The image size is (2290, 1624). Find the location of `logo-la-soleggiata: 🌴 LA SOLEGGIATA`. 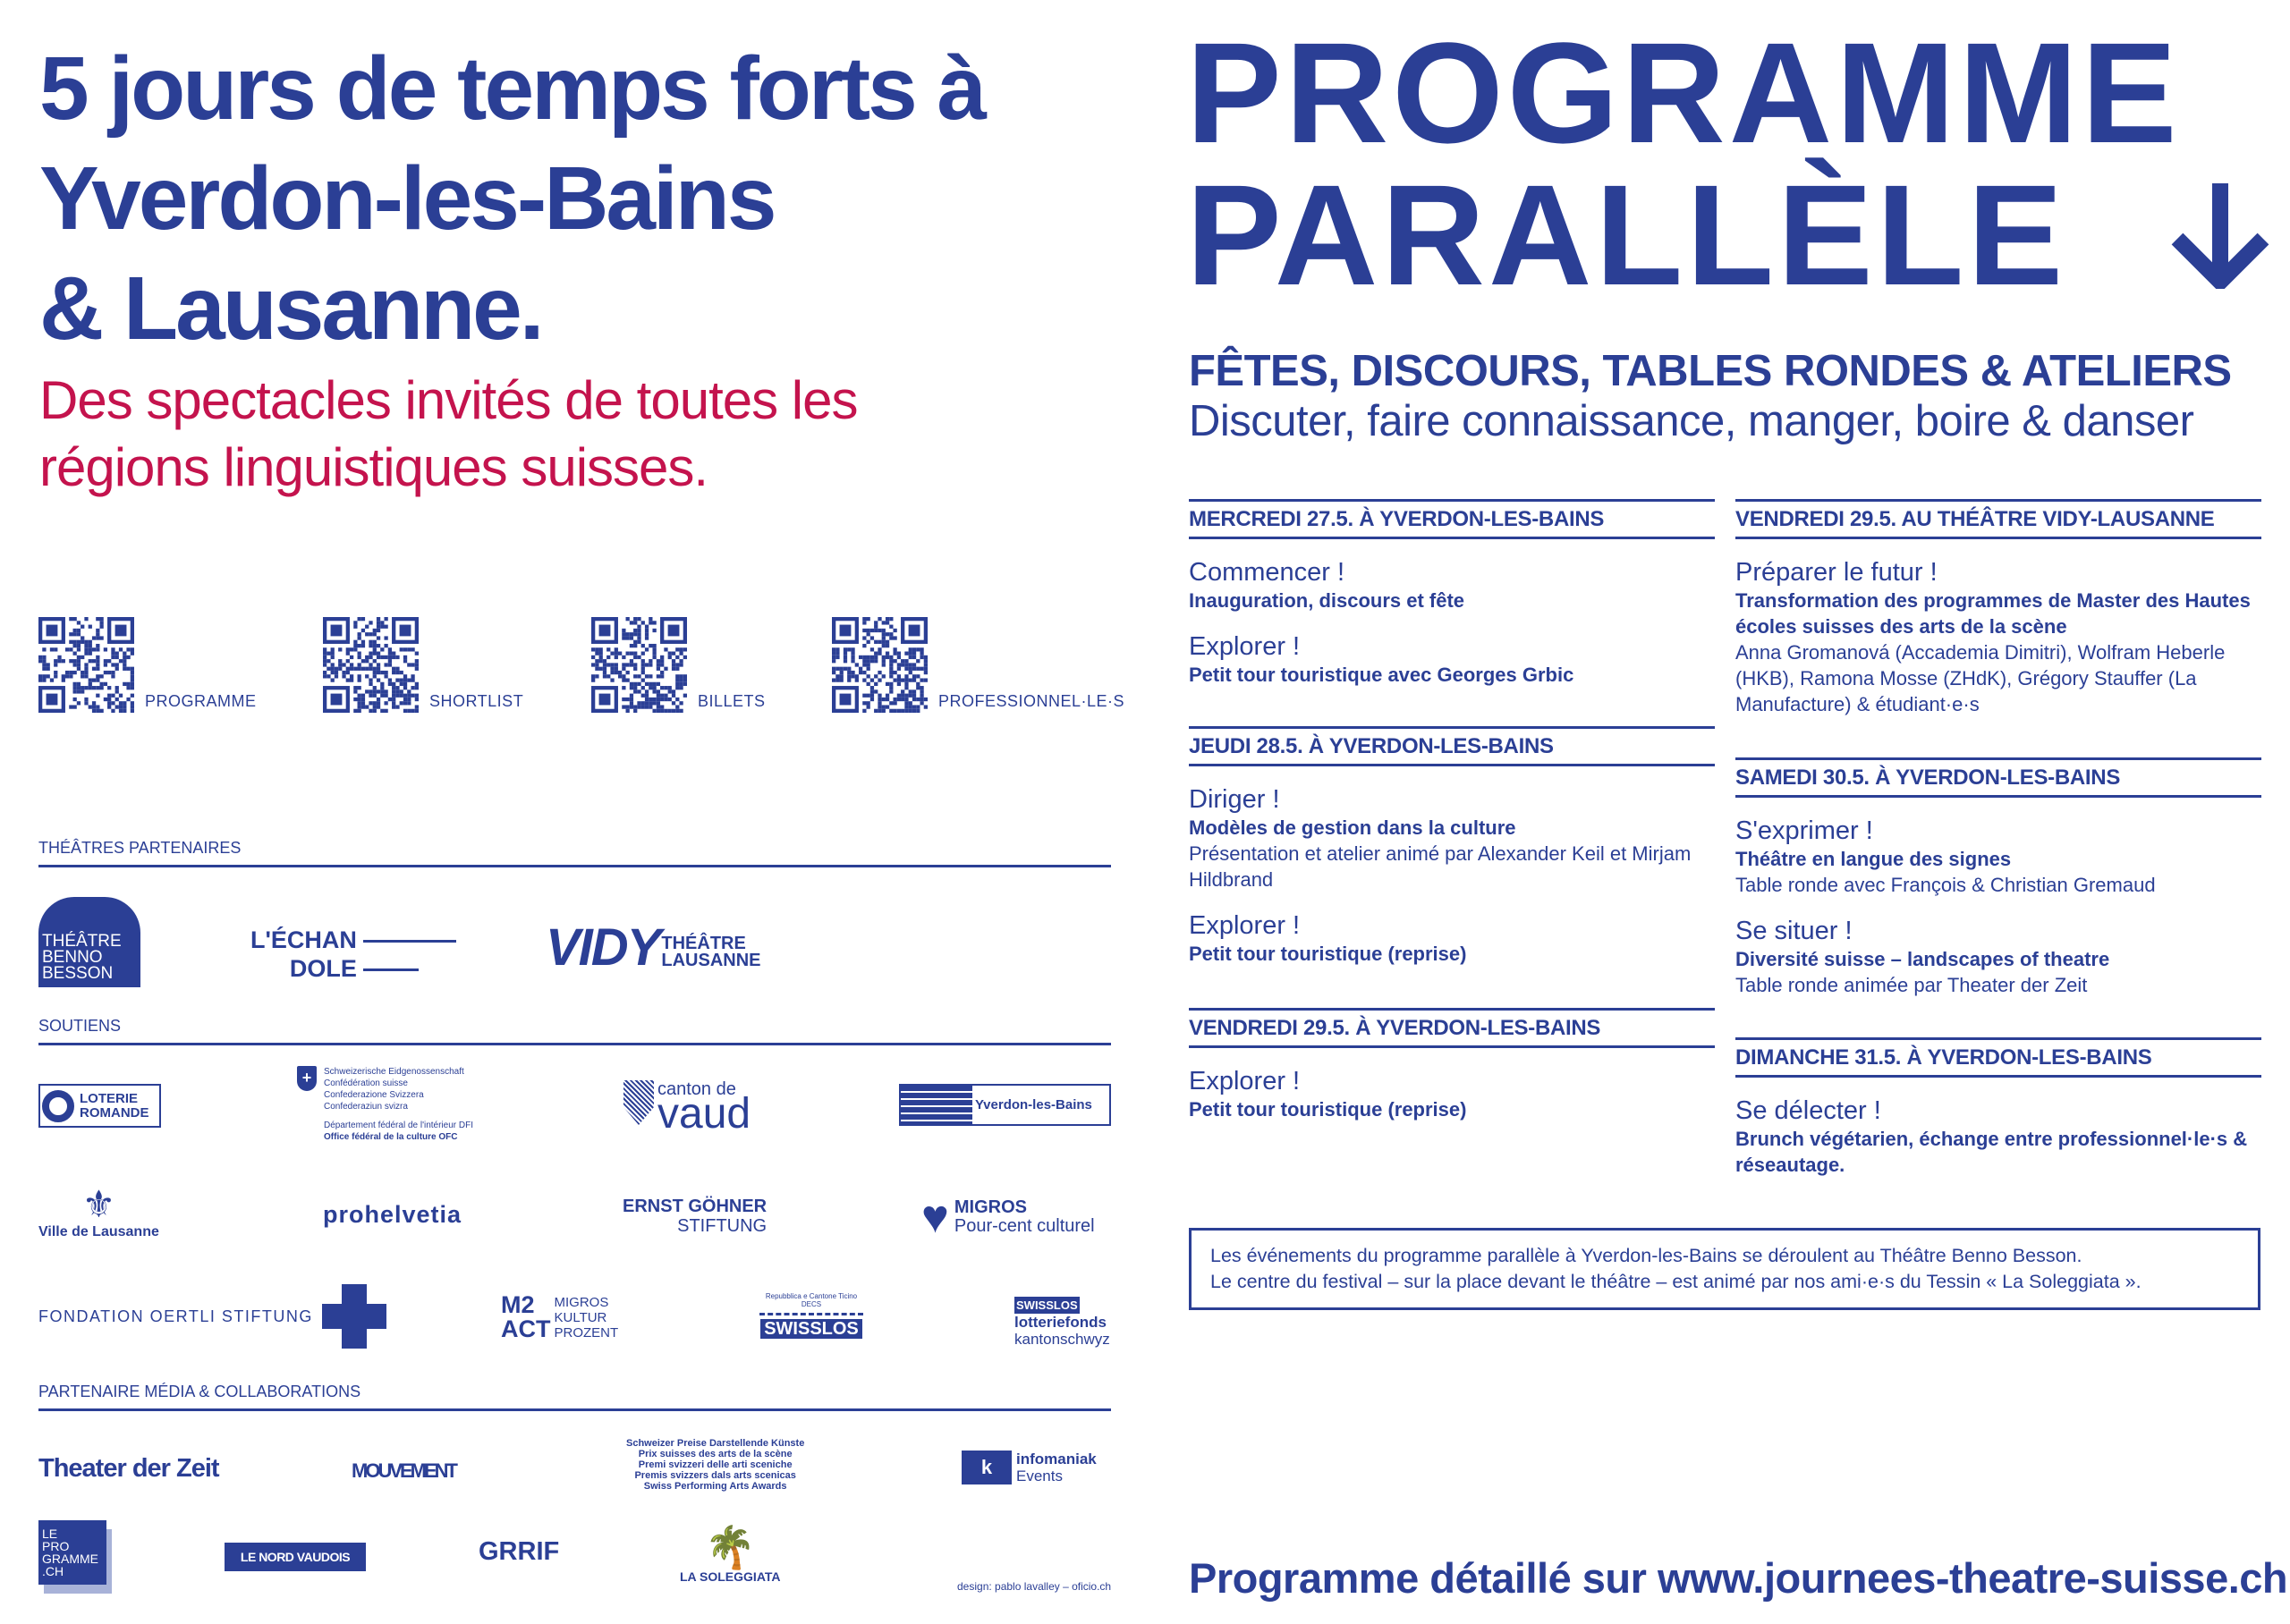

logo-la-soleggiata: 🌴 LA SOLEGGIATA is located at coordinates (730, 1554).